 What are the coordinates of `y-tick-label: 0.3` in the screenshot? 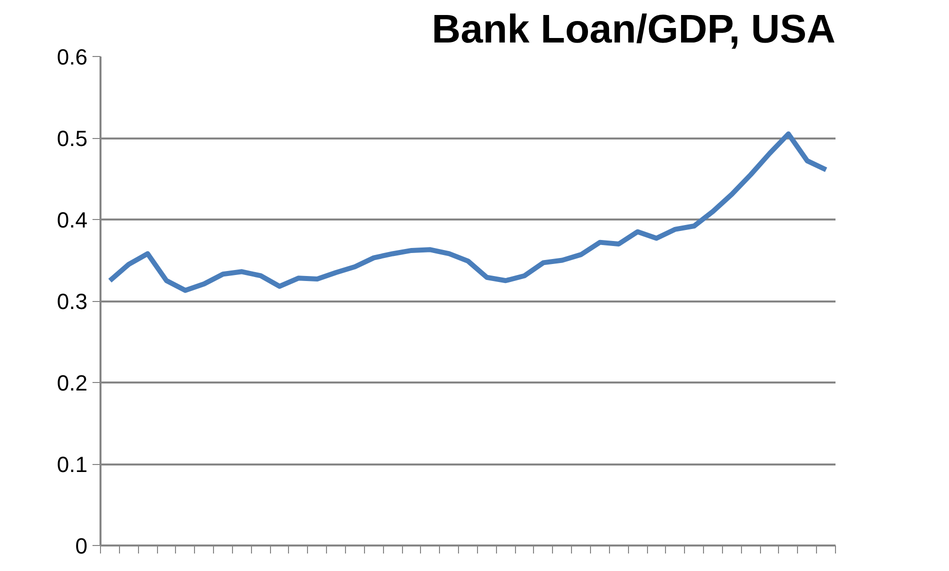 It's located at (72, 301).